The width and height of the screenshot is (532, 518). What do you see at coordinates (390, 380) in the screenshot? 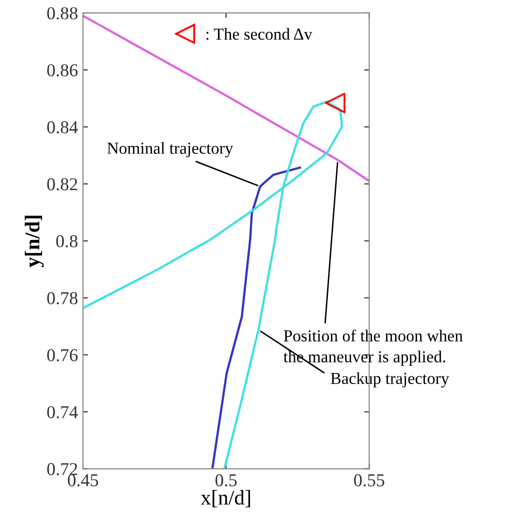
I see `annotation: Backup trajectory` at bounding box center [390, 380].